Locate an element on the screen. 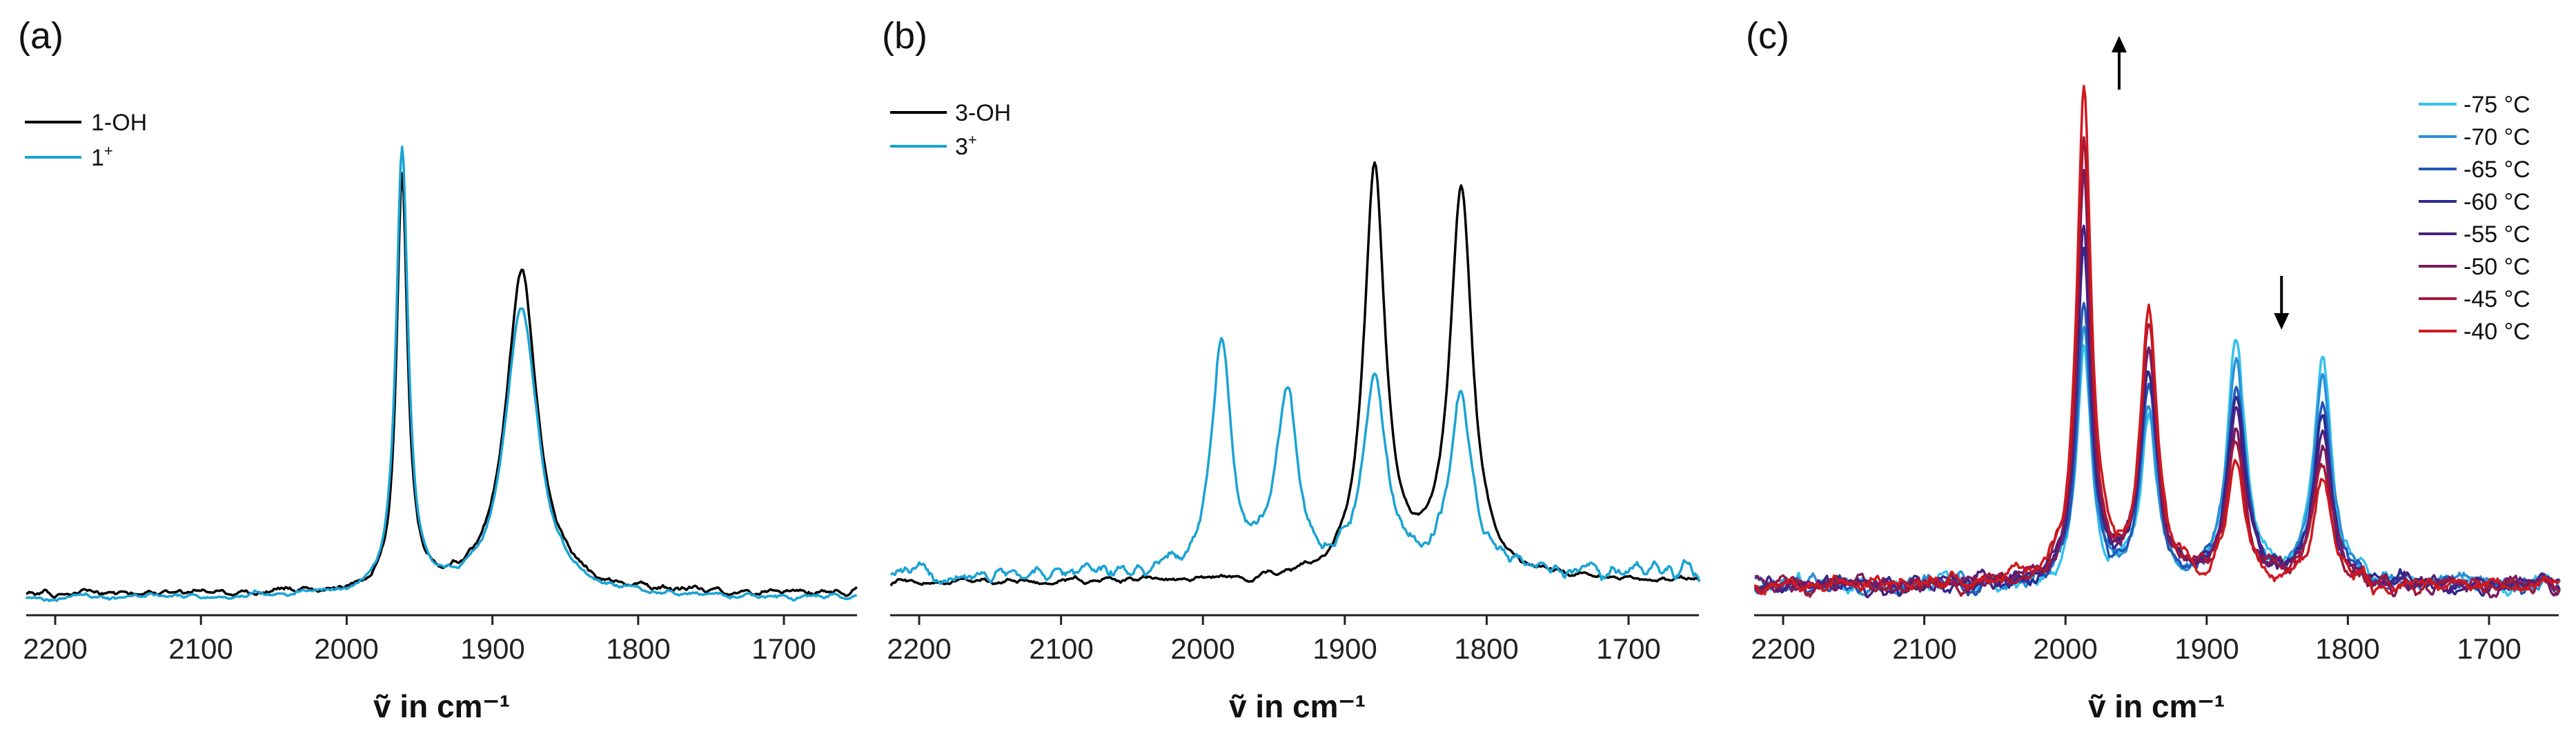 The height and width of the screenshot is (738, 2576). panel-c-tick-label-2000: 2000 is located at coordinates (2065, 648).